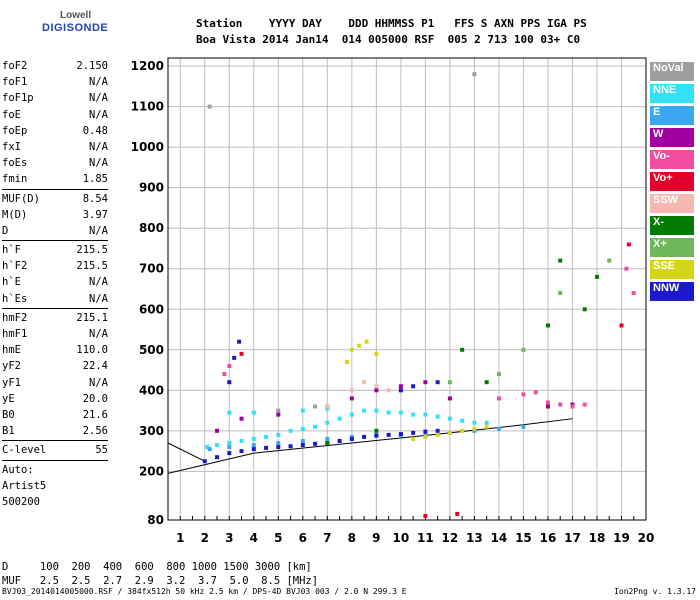 The width and height of the screenshot is (700, 600). What do you see at coordinates (147, 66) in the screenshot?
I see `y-tick-label: 1200` at bounding box center [147, 66].